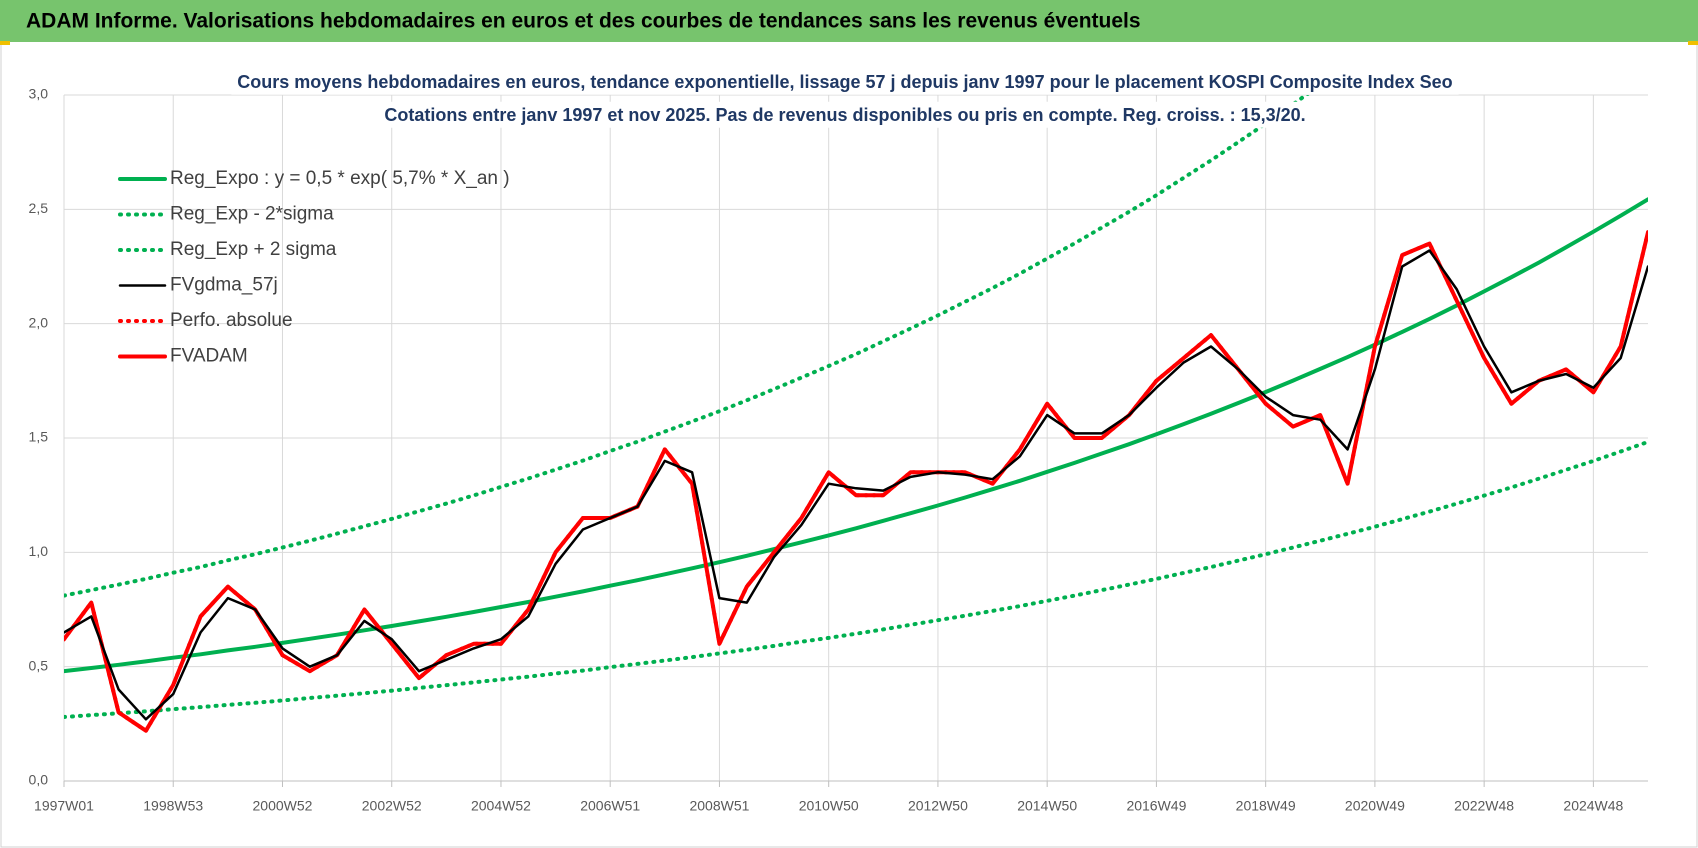  I want to click on x-tick-label: 1998W53, so click(173, 806).